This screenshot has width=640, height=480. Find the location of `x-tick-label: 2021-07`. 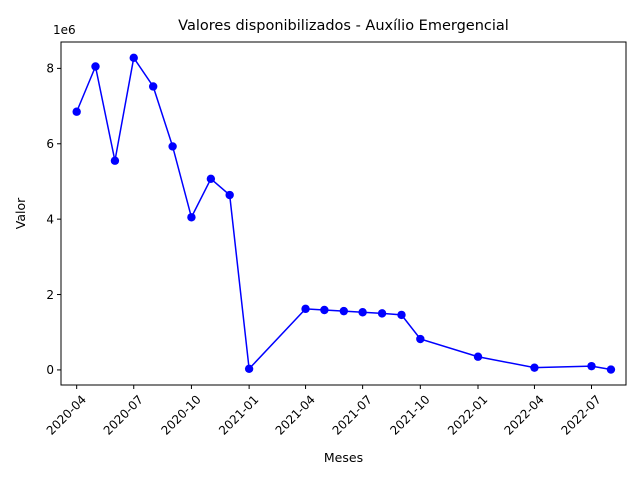

x-tick-label: 2021-07 is located at coordinates (352, 414).